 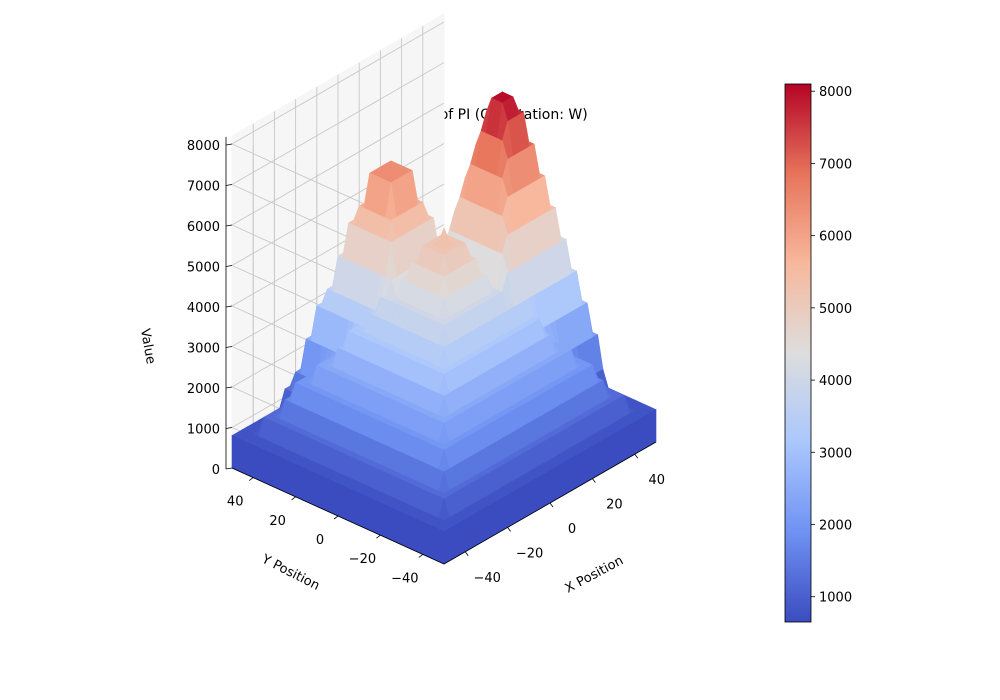 What do you see at coordinates (835, 237) in the screenshot?
I see `colorbar-tick-label: 6000` at bounding box center [835, 237].